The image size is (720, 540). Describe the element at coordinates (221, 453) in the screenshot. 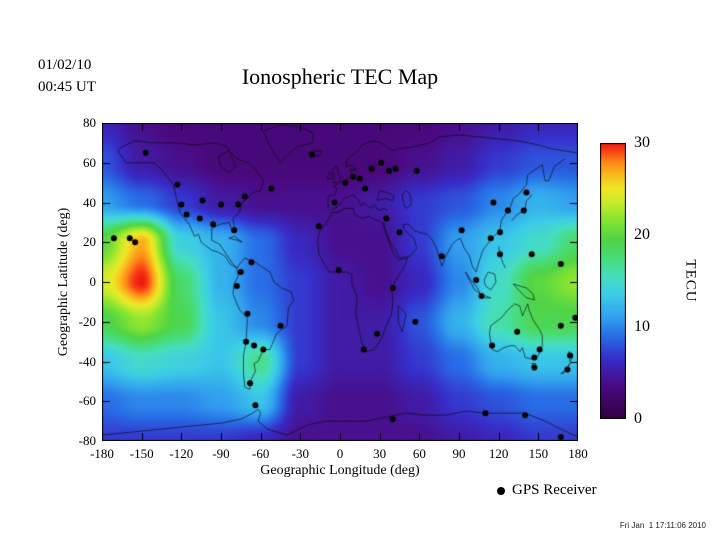

I see `x-tick-label: -90` at that location.